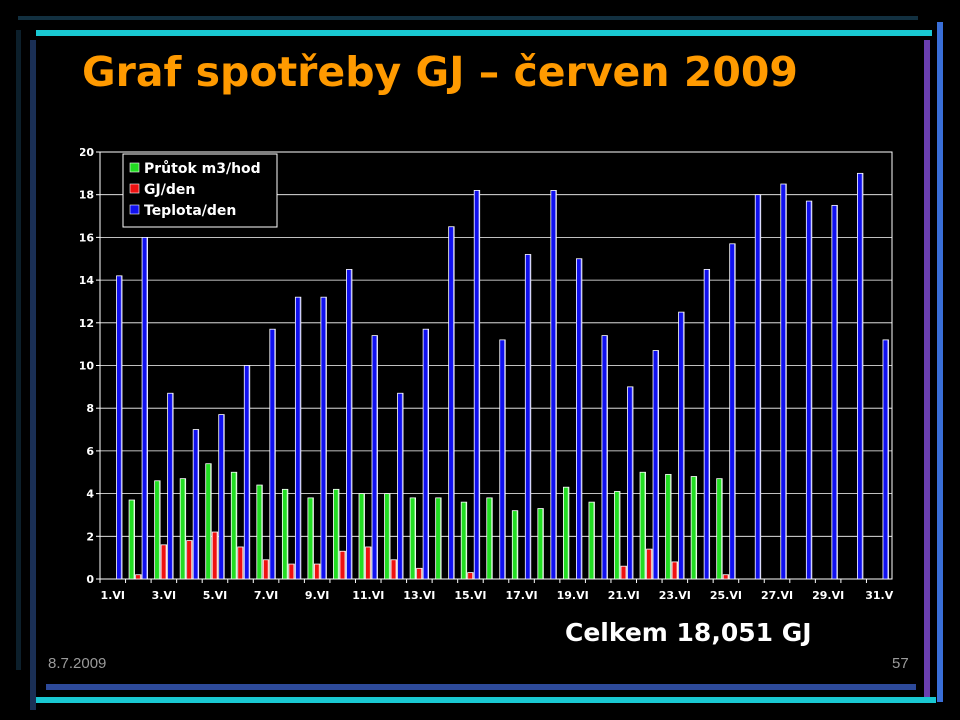 The image size is (960, 720). What do you see at coordinates (573, 595) in the screenshot?
I see `x-tick-label: 19.VI` at bounding box center [573, 595].